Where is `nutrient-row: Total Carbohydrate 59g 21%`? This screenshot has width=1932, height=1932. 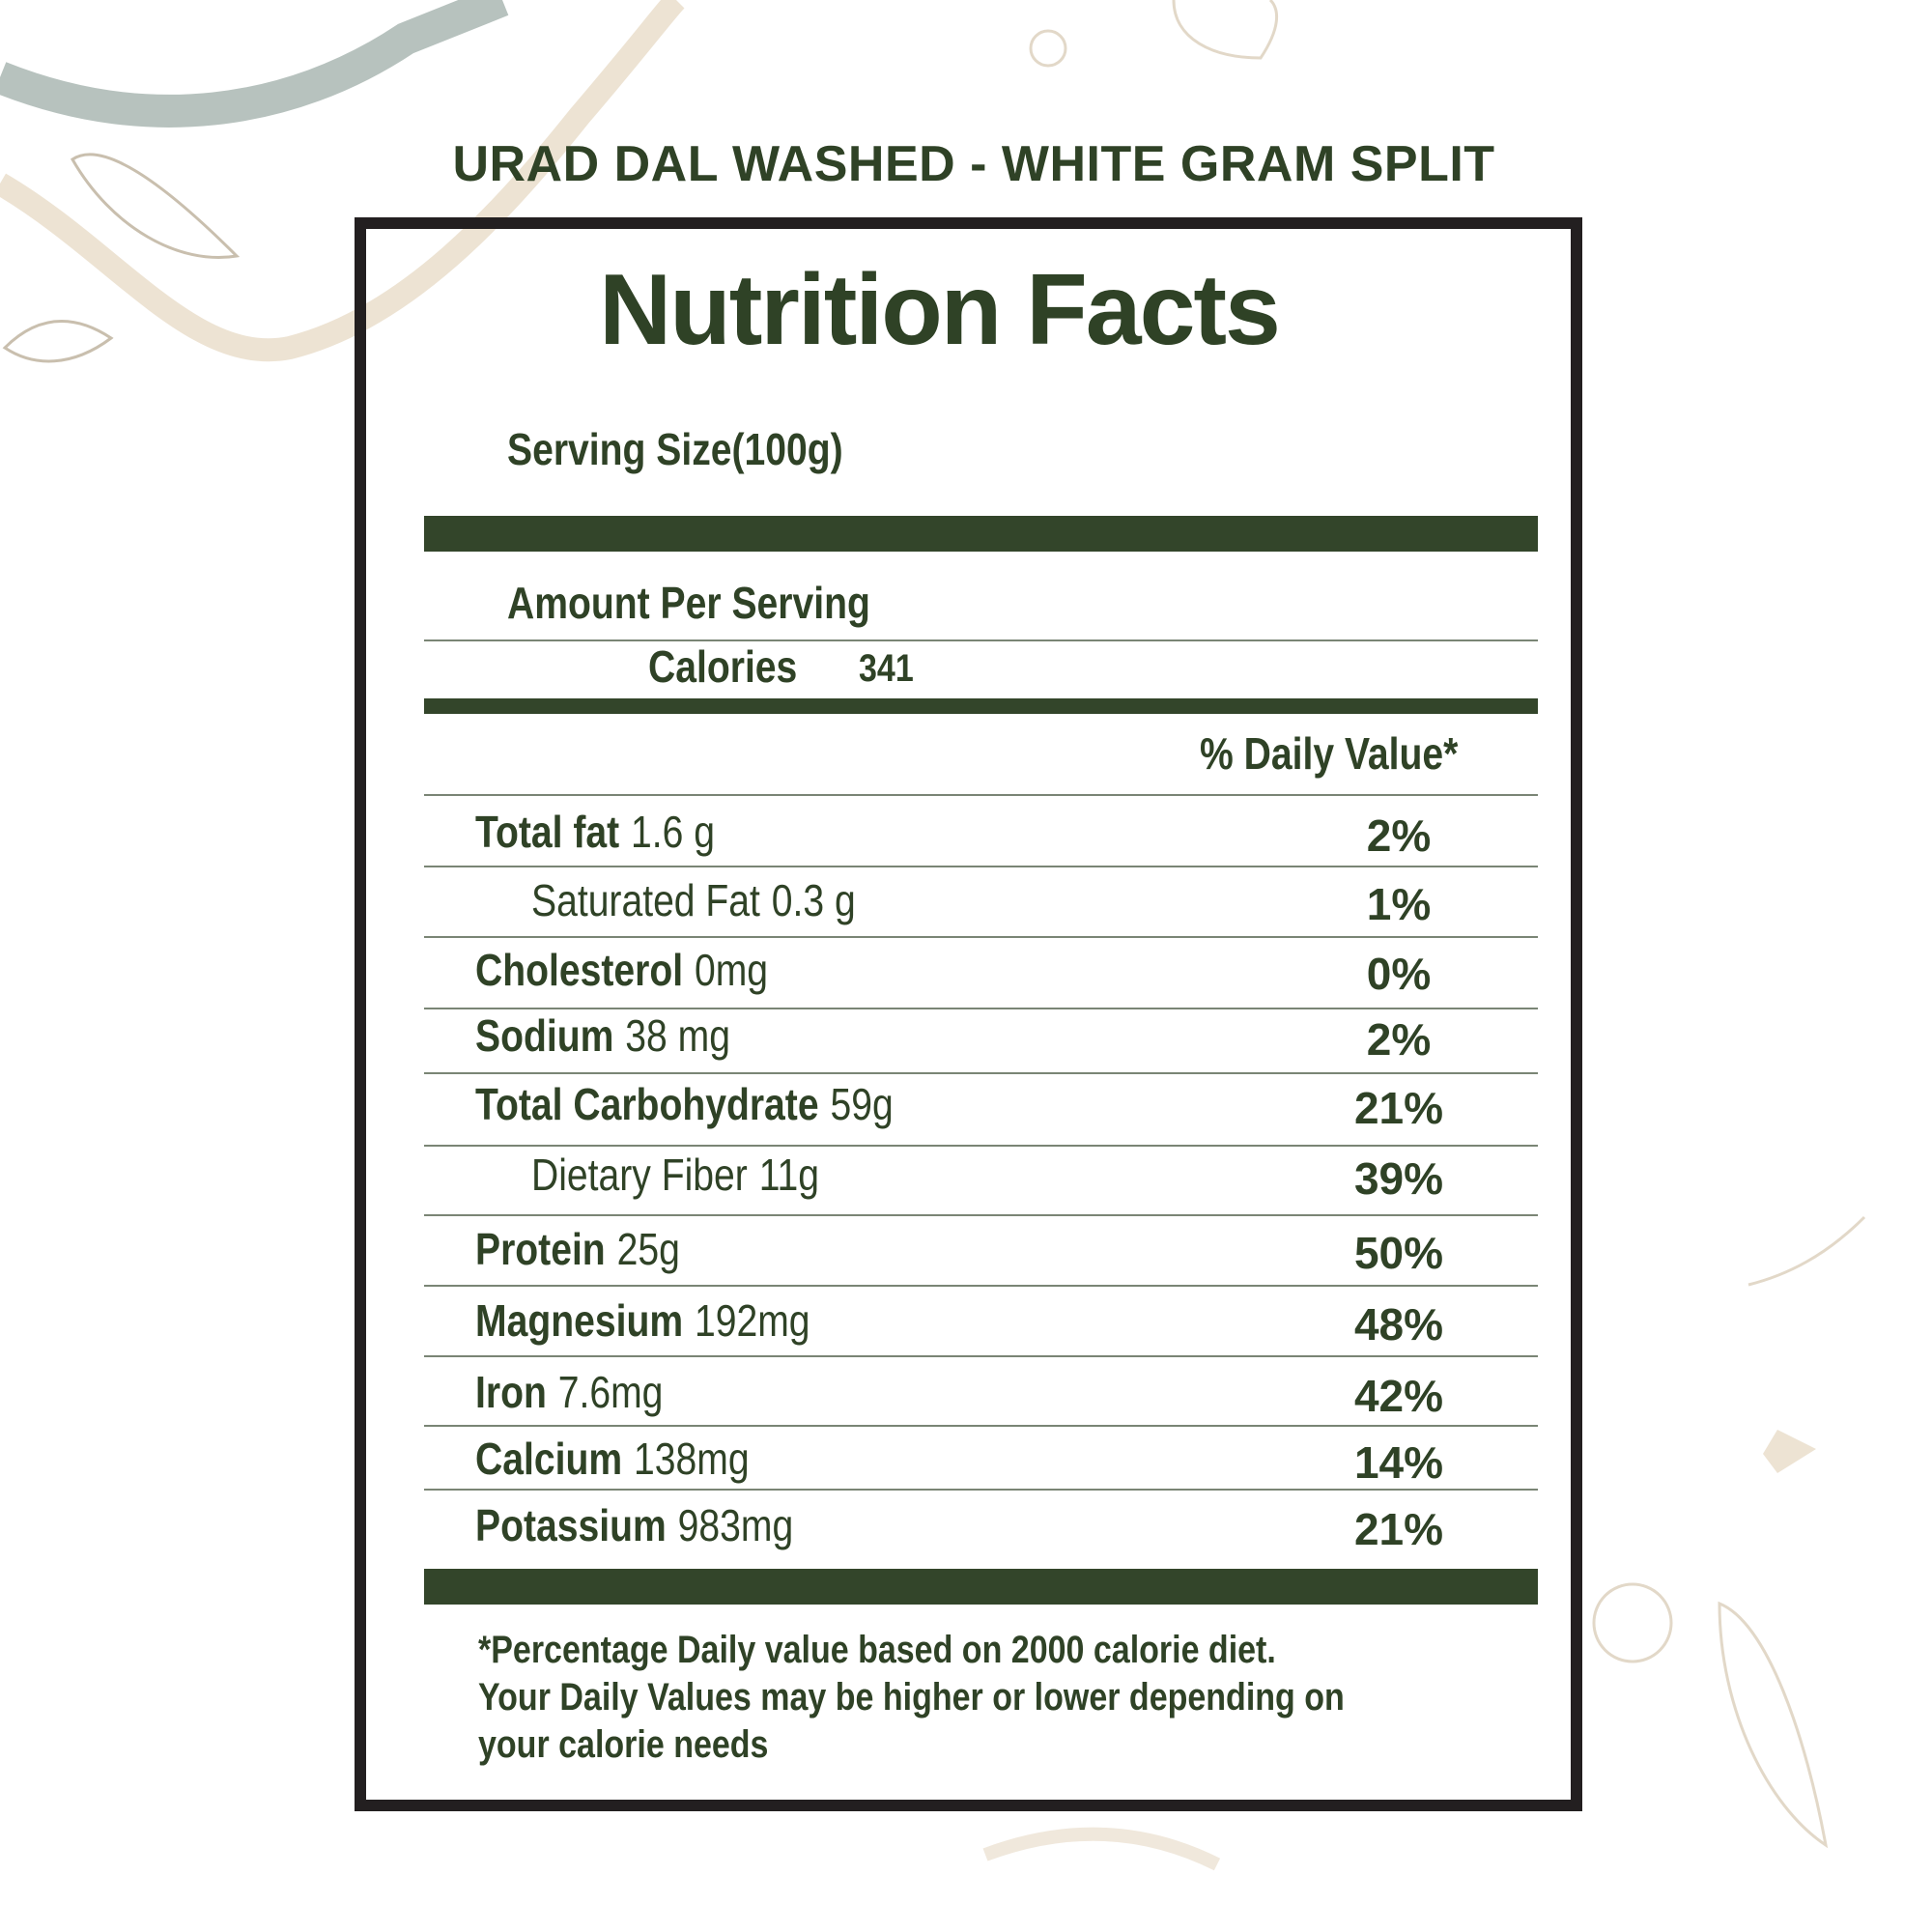
nutrient-row: Total Carbohydrate 59g 21% is located at coordinates (966, 1107).